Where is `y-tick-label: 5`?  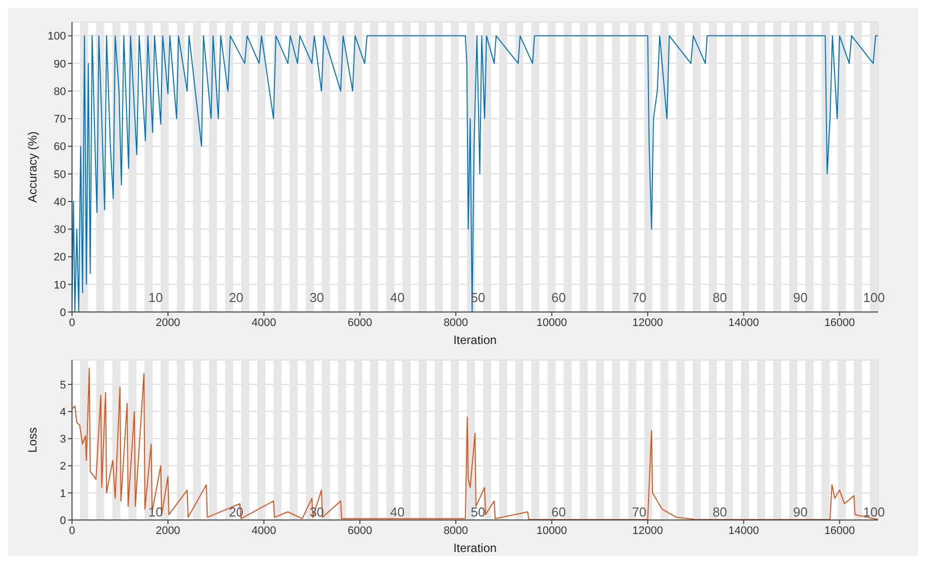
y-tick-label: 5 is located at coordinates (63, 385).